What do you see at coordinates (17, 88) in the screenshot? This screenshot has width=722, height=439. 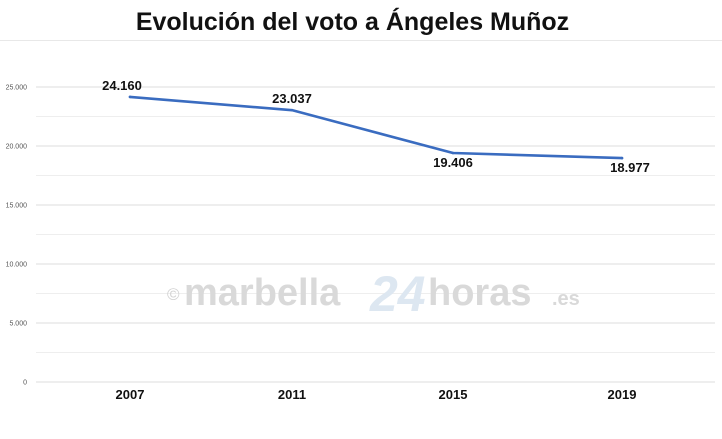 I see `y-tick-label: 25.000` at bounding box center [17, 88].